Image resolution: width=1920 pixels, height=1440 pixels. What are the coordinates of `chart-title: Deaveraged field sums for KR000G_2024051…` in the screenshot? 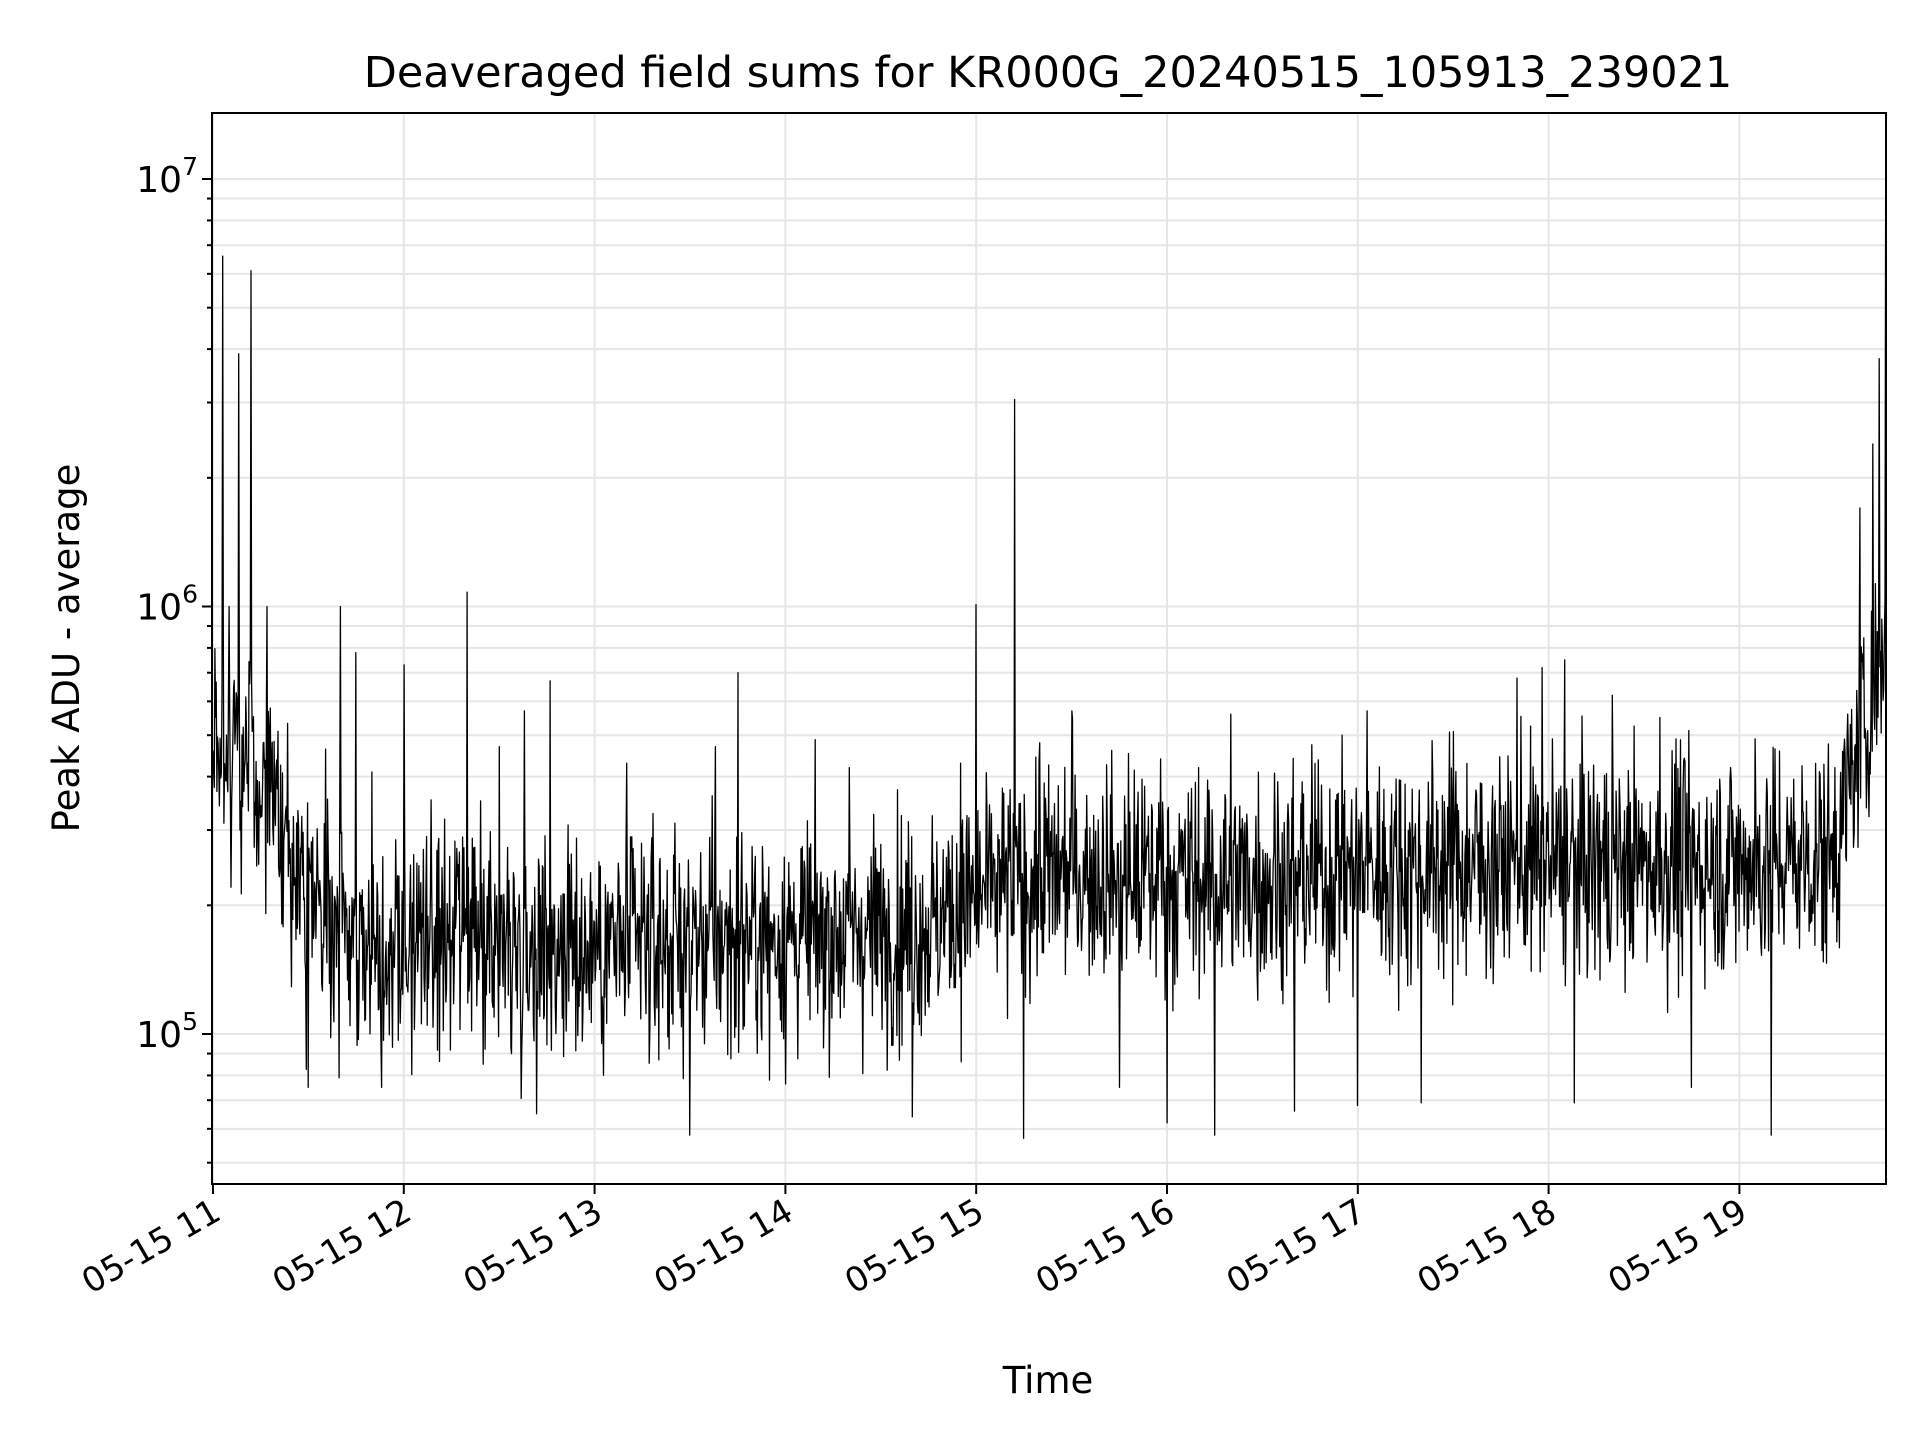 It's located at (1048, 73).